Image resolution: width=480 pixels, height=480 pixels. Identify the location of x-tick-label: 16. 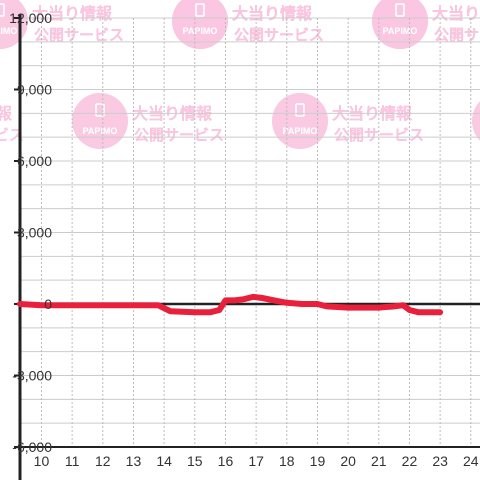
(226, 461).